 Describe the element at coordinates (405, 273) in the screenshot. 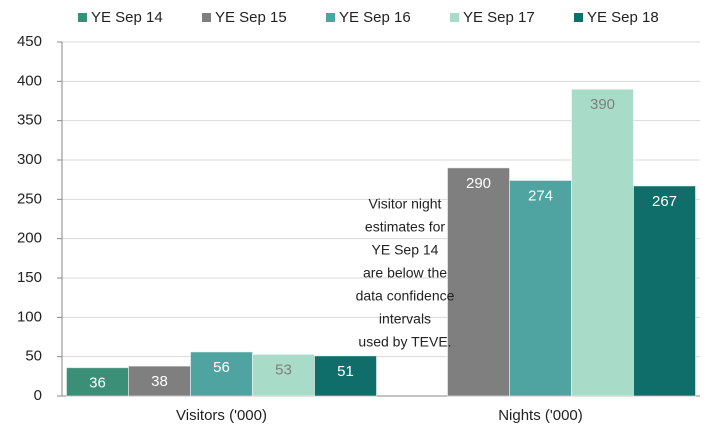

I see `annotation: are below the` at that location.